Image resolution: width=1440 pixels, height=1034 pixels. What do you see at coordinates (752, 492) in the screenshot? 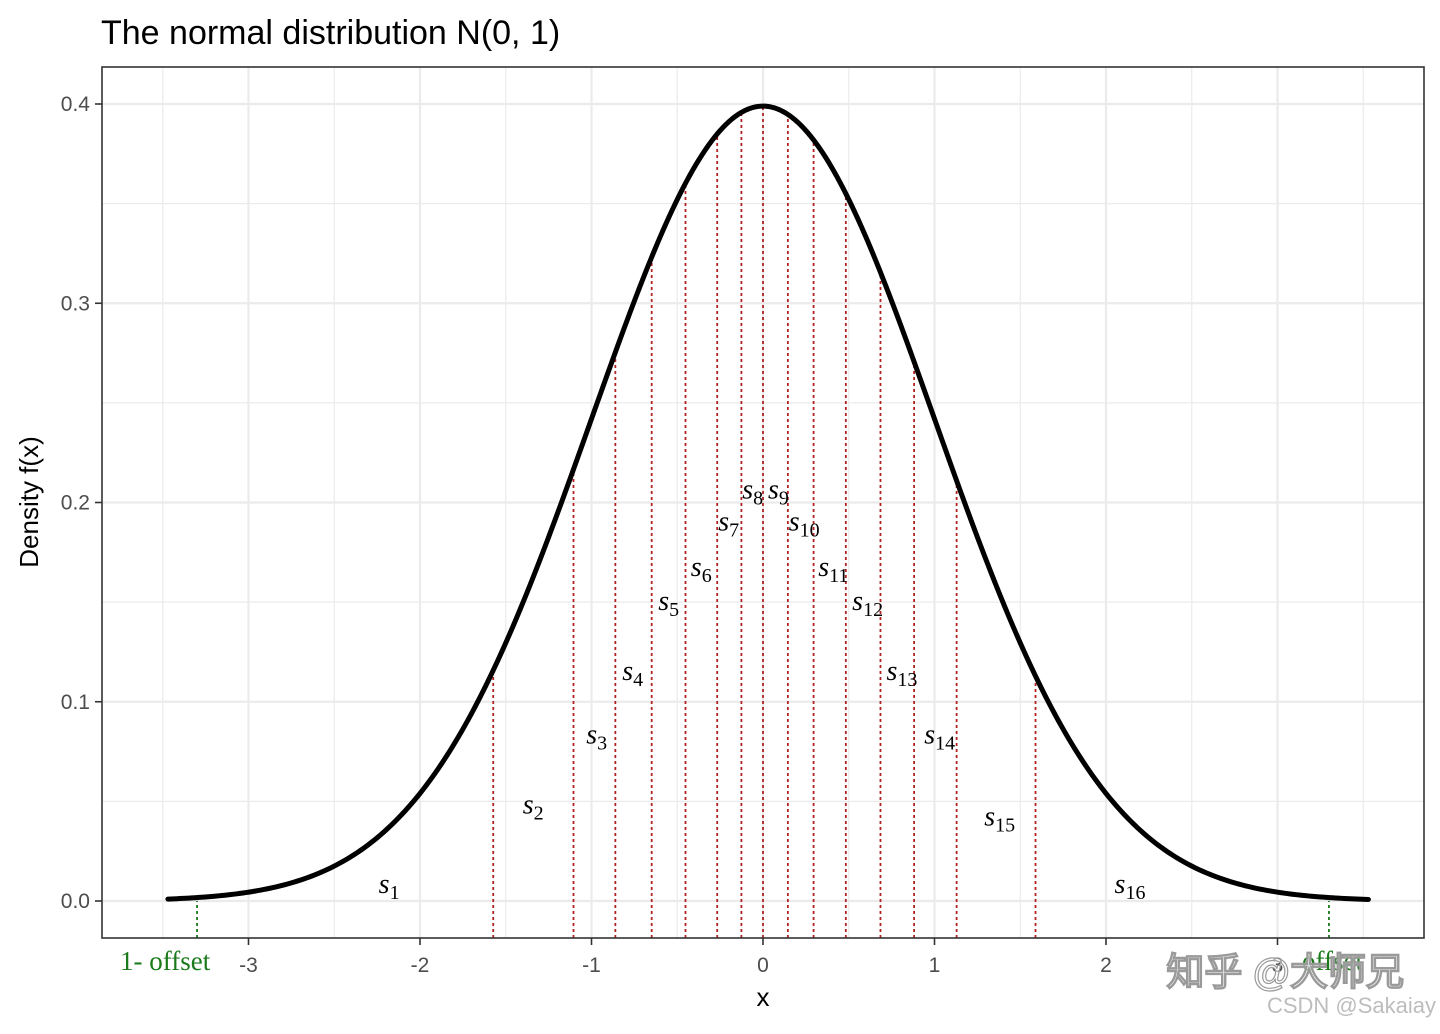
I see `segment-label: s8` at bounding box center [752, 492].